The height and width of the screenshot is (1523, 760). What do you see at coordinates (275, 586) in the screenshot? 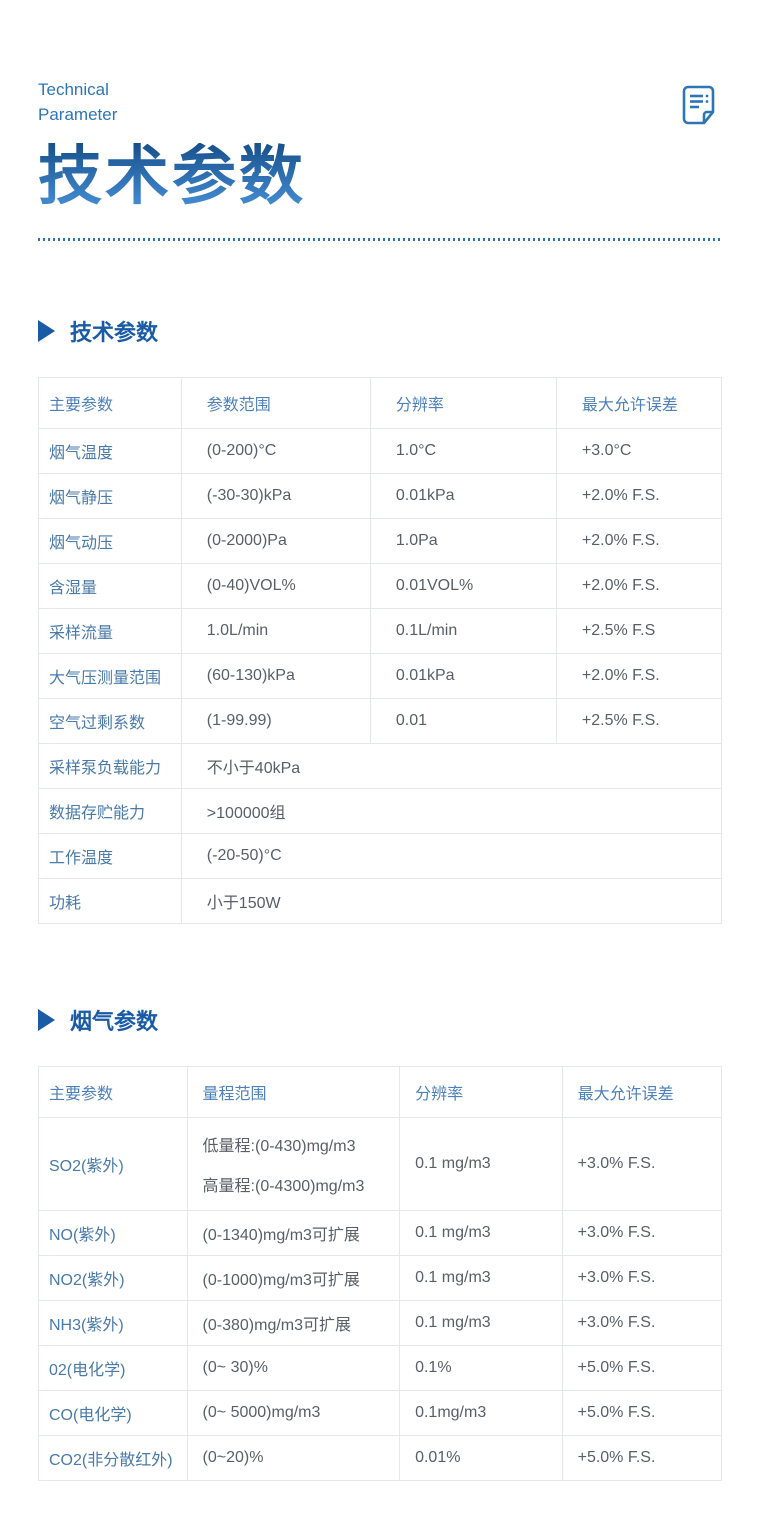
I see `param-value-cell: (0-40)VOL%` at bounding box center [275, 586].